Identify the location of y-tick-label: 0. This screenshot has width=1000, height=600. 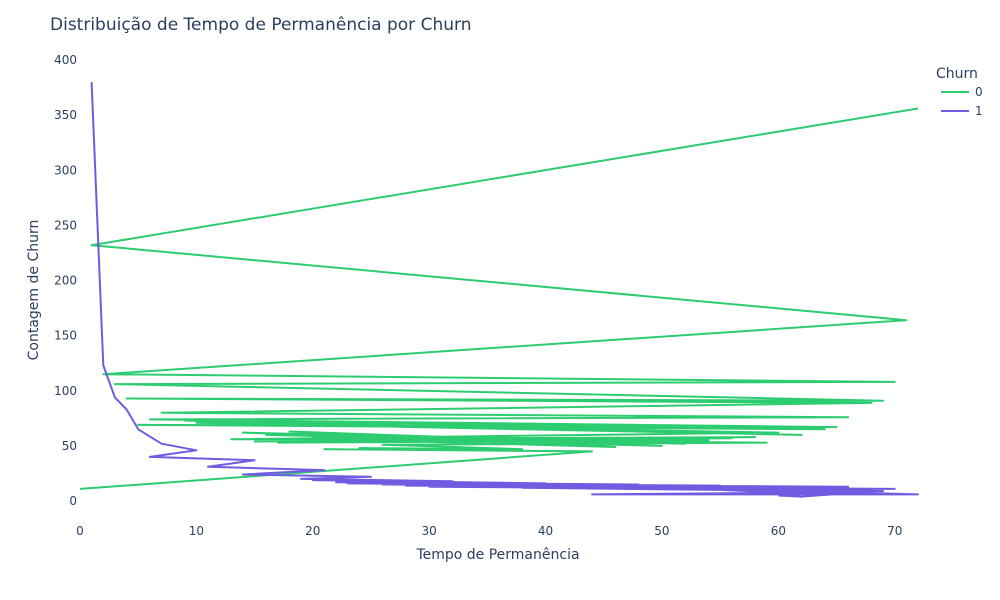
(73, 501).